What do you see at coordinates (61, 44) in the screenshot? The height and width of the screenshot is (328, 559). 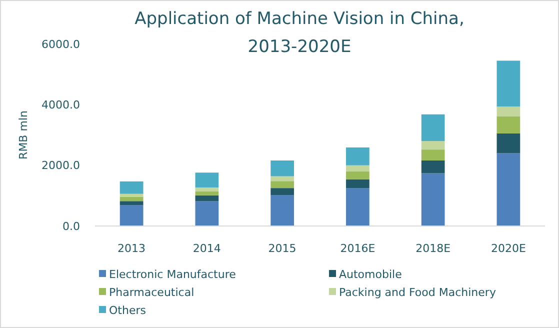 I see `y-tick-label: 6000.0` at bounding box center [61, 44].